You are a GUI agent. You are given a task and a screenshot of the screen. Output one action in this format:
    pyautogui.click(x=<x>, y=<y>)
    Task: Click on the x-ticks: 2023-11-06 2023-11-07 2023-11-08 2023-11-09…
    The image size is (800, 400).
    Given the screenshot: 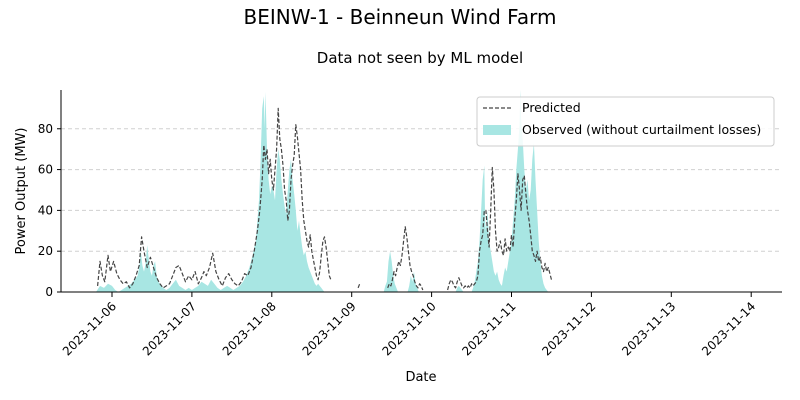 What is the action you would take?
    pyautogui.click(x=409, y=325)
    